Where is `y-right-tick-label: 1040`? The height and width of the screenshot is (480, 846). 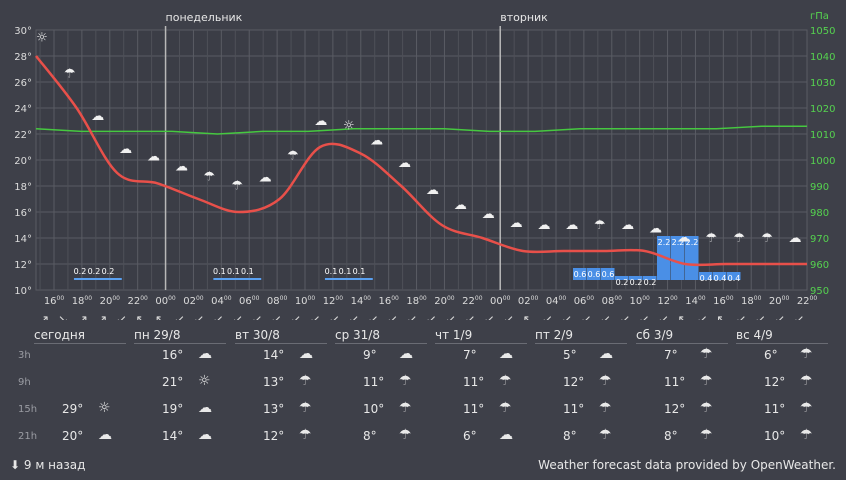 y-right-tick-label: 1040 is located at coordinates (822, 57).